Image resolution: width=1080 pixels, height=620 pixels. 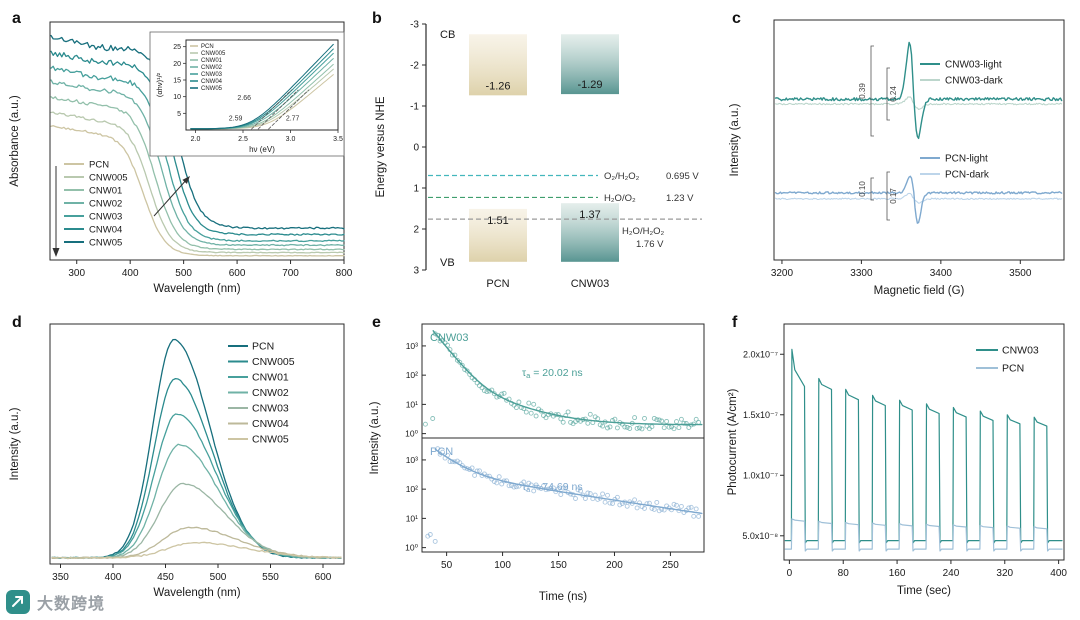 What do you see at coordinates (973, 65) in the screenshot?
I see `legend-label-CNW03-light: CNW03-light` at bounding box center [973, 65].